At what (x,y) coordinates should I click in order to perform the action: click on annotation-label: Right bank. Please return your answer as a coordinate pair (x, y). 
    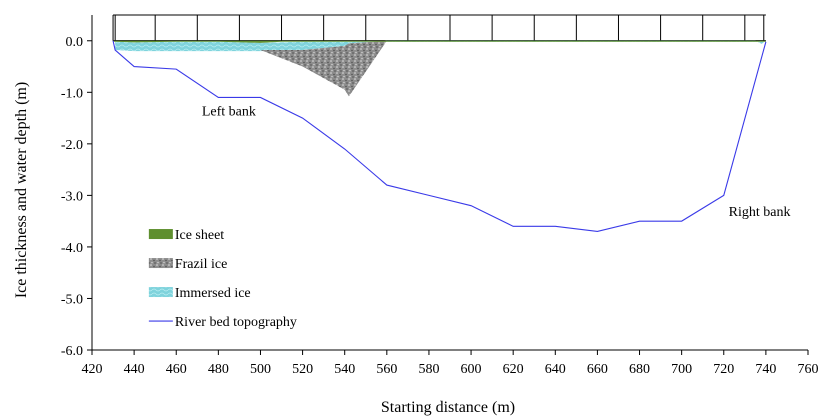
    Looking at the image, I should click on (760, 212).